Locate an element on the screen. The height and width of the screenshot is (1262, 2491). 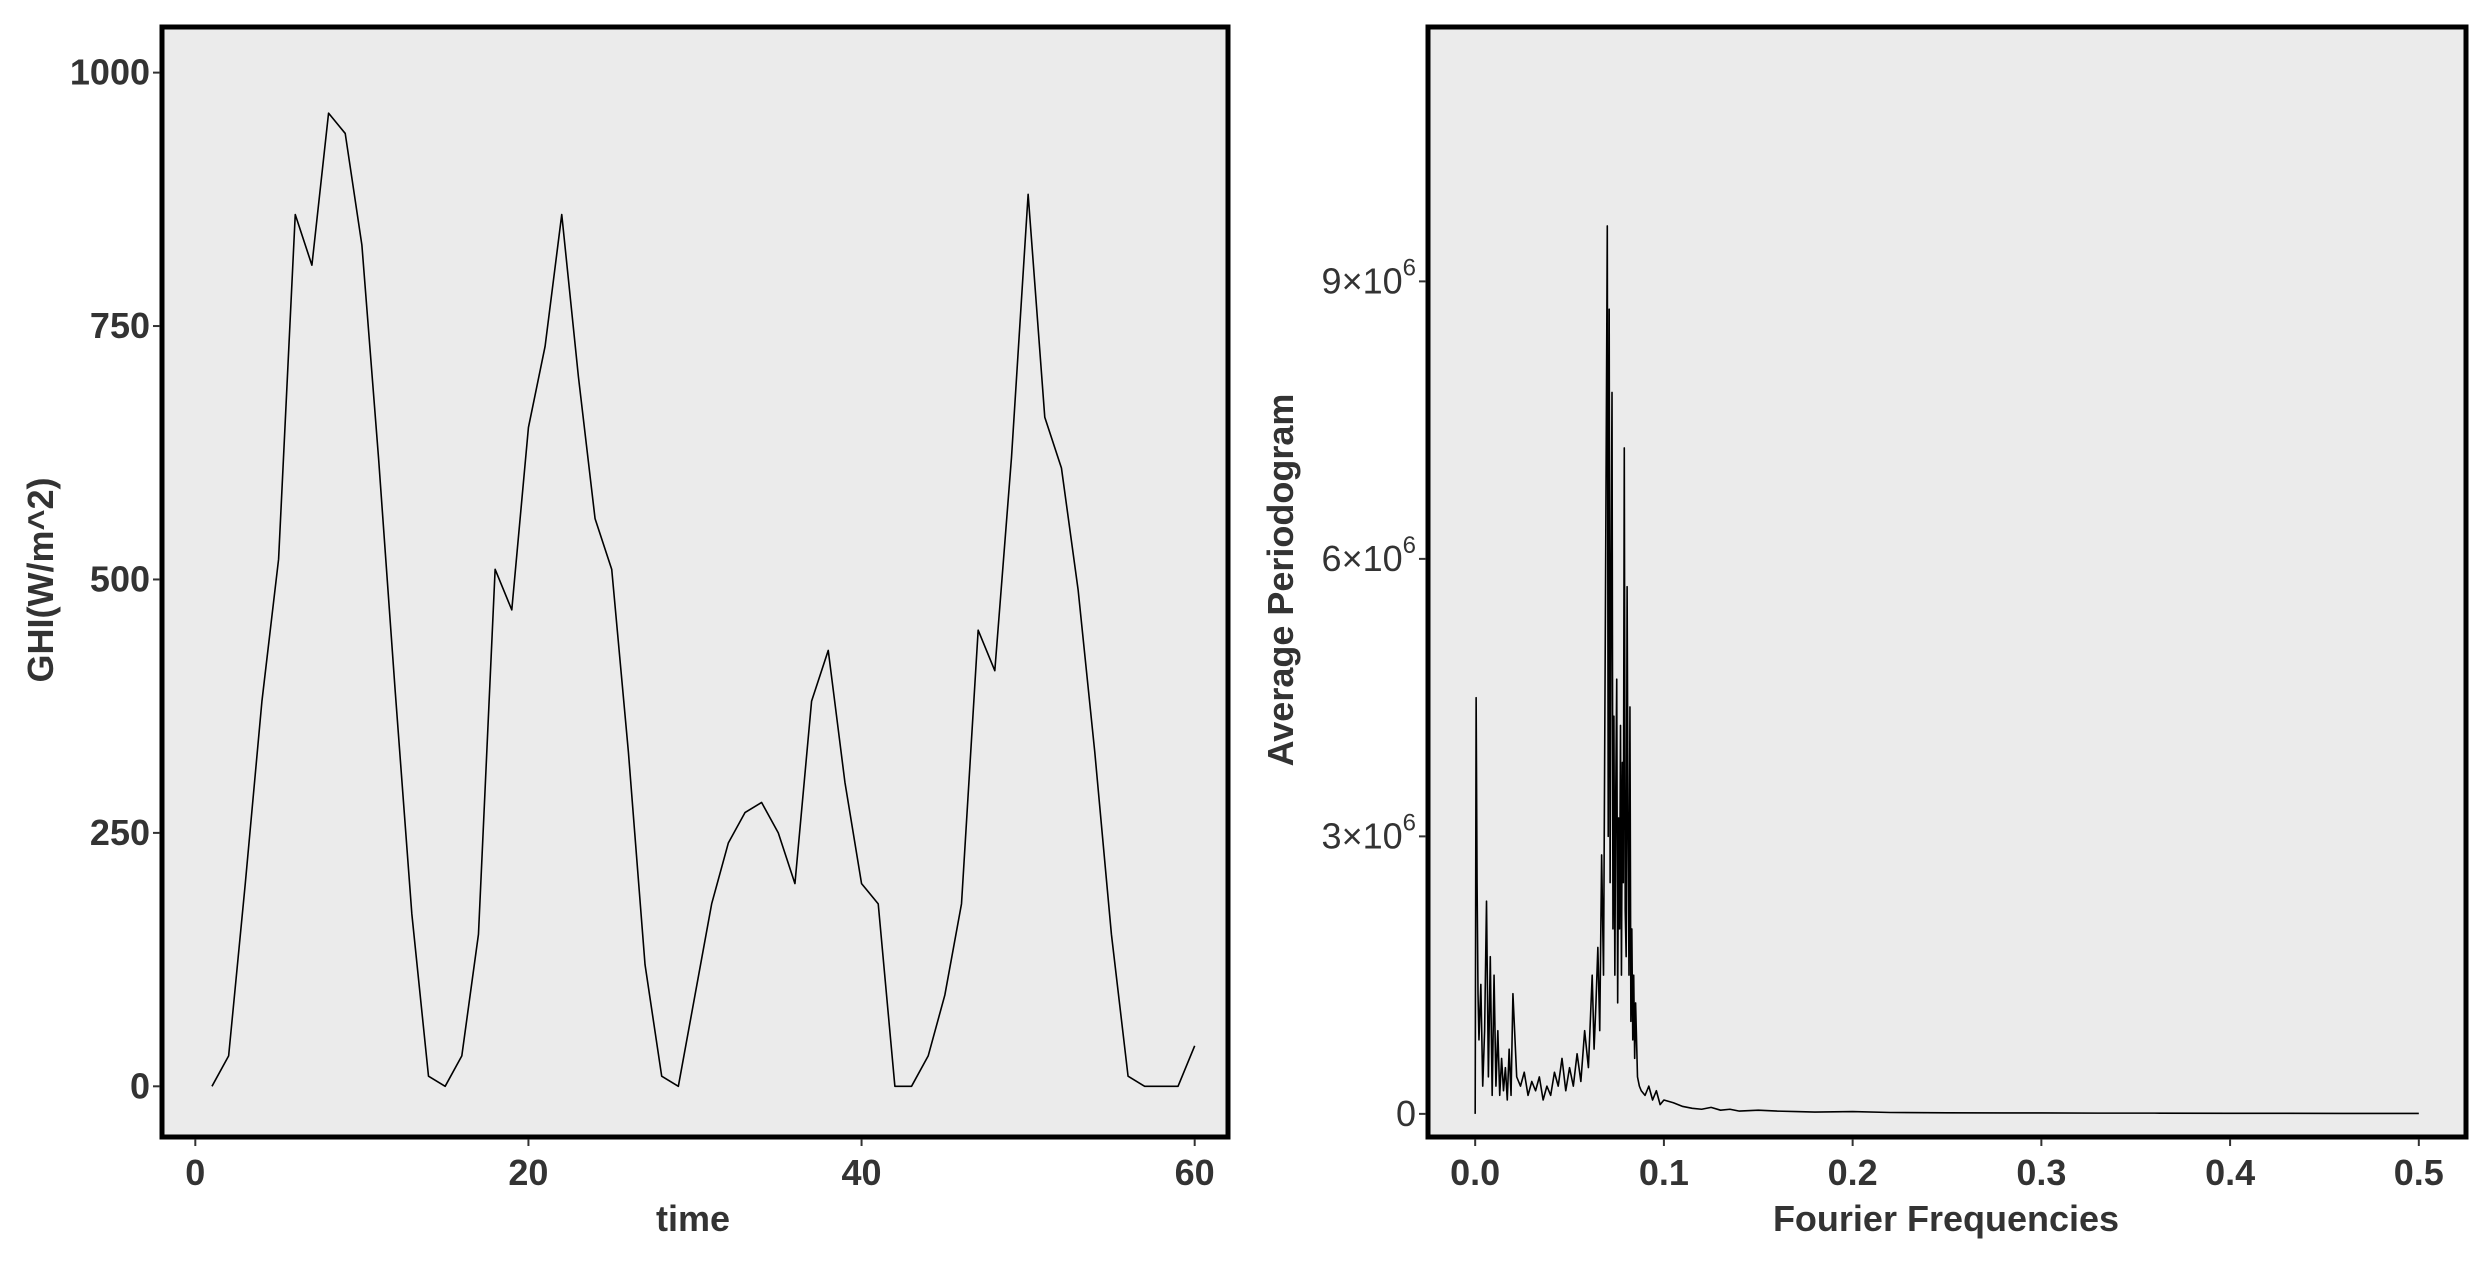
x-tick-label: 0.0 is located at coordinates (1475, 1172).